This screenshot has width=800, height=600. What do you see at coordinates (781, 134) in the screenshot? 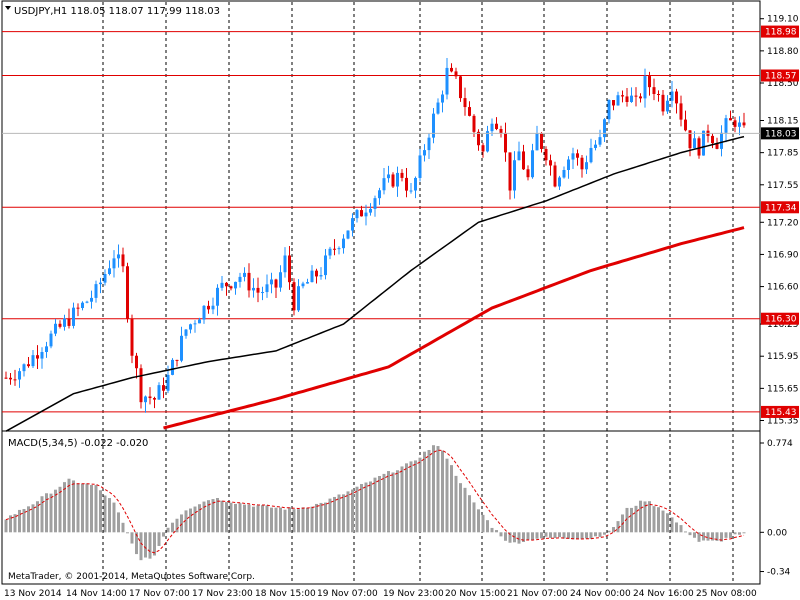
I see `current-price-label: 118.03` at bounding box center [781, 134].